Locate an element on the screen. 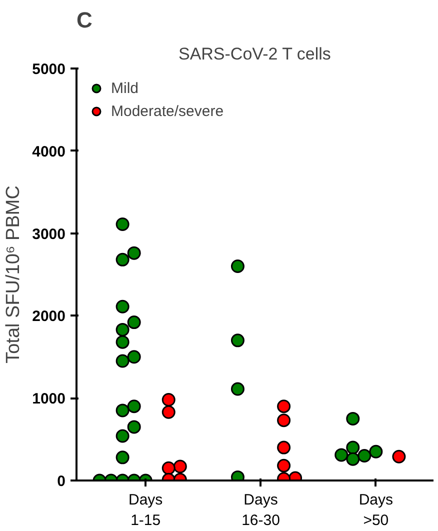  y-tick-label: 0 is located at coordinates (61, 481).